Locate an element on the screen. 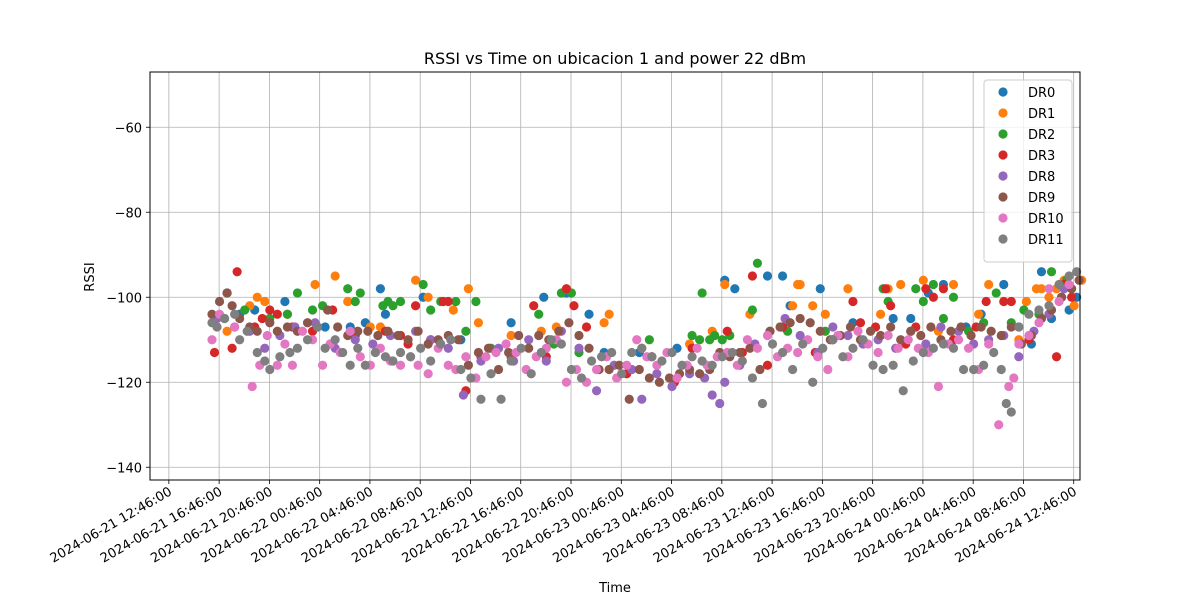  y-tick-label: −120 is located at coordinates (124, 383).